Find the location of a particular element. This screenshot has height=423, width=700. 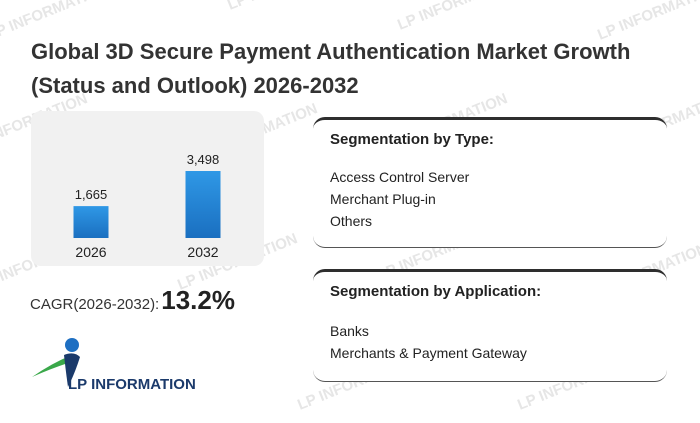

segment-type-item: Others is located at coordinates (351, 221).